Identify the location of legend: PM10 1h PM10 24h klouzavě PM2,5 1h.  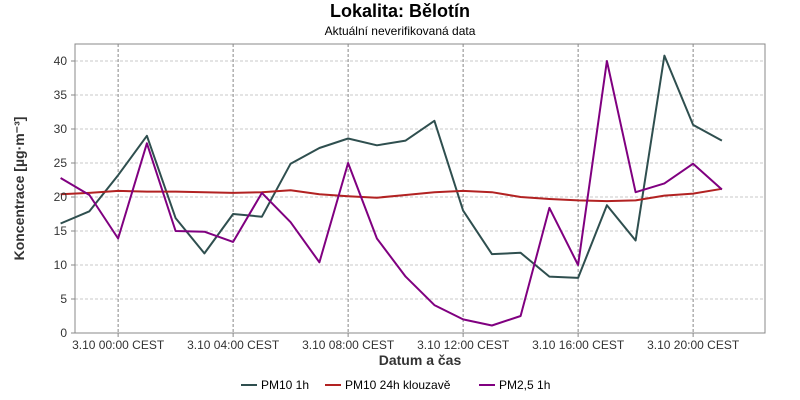
(395, 385).